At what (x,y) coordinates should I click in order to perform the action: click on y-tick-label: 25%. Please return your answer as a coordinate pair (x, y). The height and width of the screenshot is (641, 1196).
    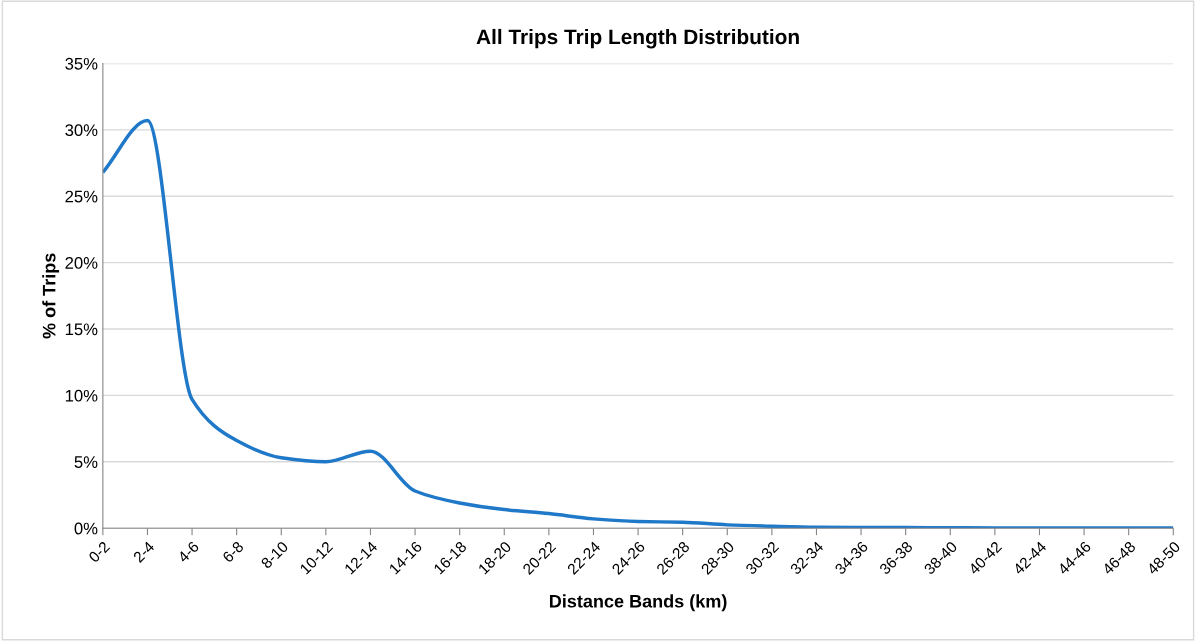
    Looking at the image, I should click on (81, 196).